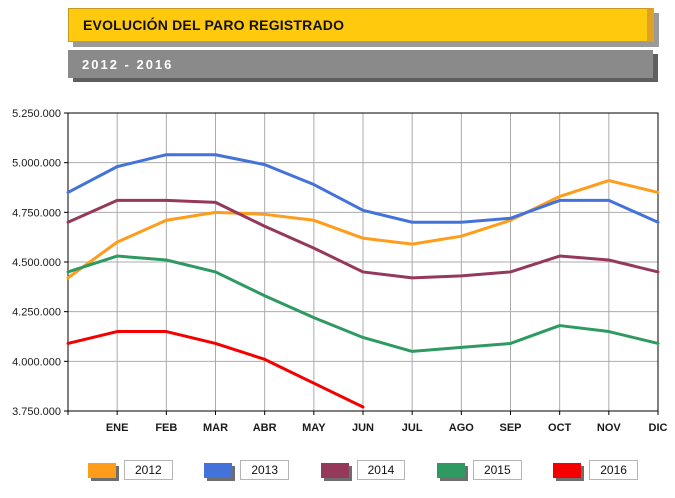 The height and width of the screenshot is (498, 675). Describe the element at coordinates (36, 164) in the screenshot. I see `y-axis-label: 5.000.000` at that location.